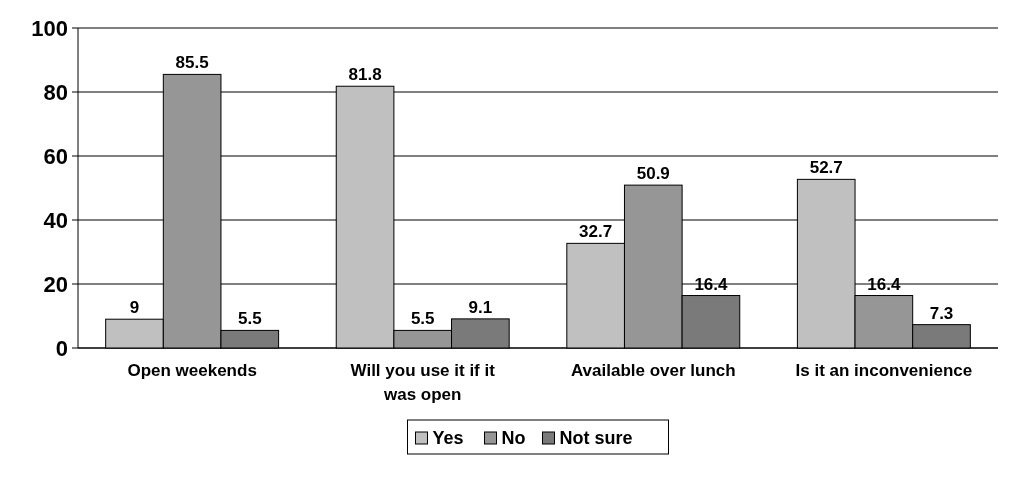 This screenshot has width=1016, height=487. What do you see at coordinates (192, 63) in the screenshot?
I see `data-label: 85.5` at bounding box center [192, 63].